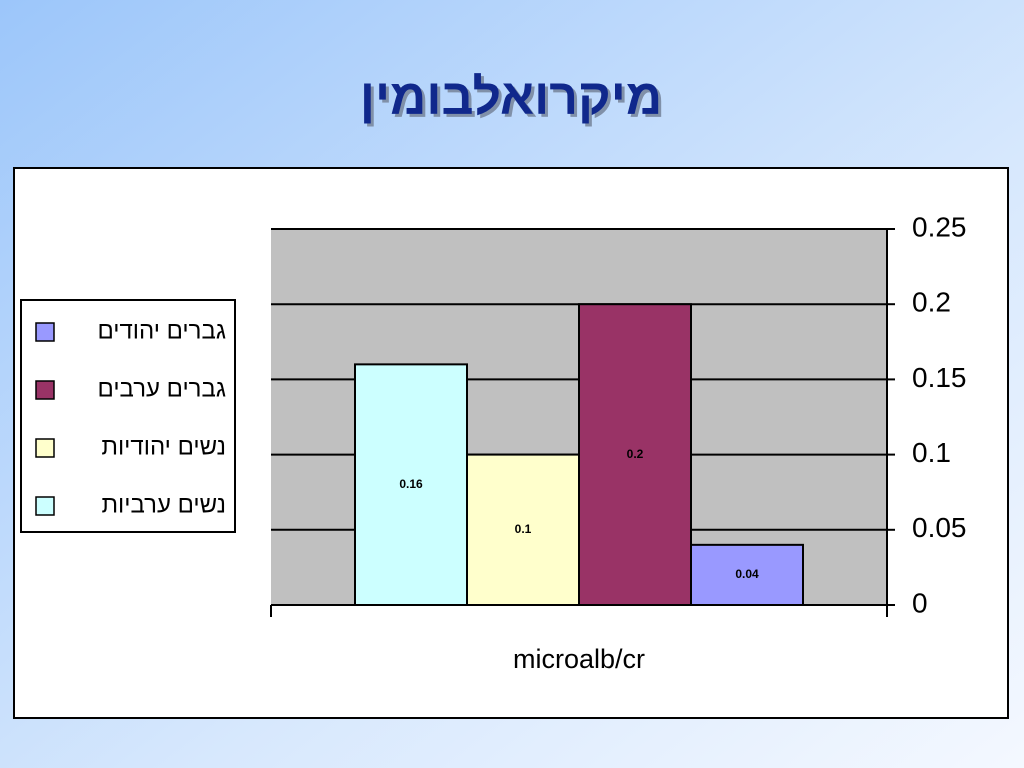 The image size is (1024, 768). I want to click on data-label: 0.1, so click(523, 529).